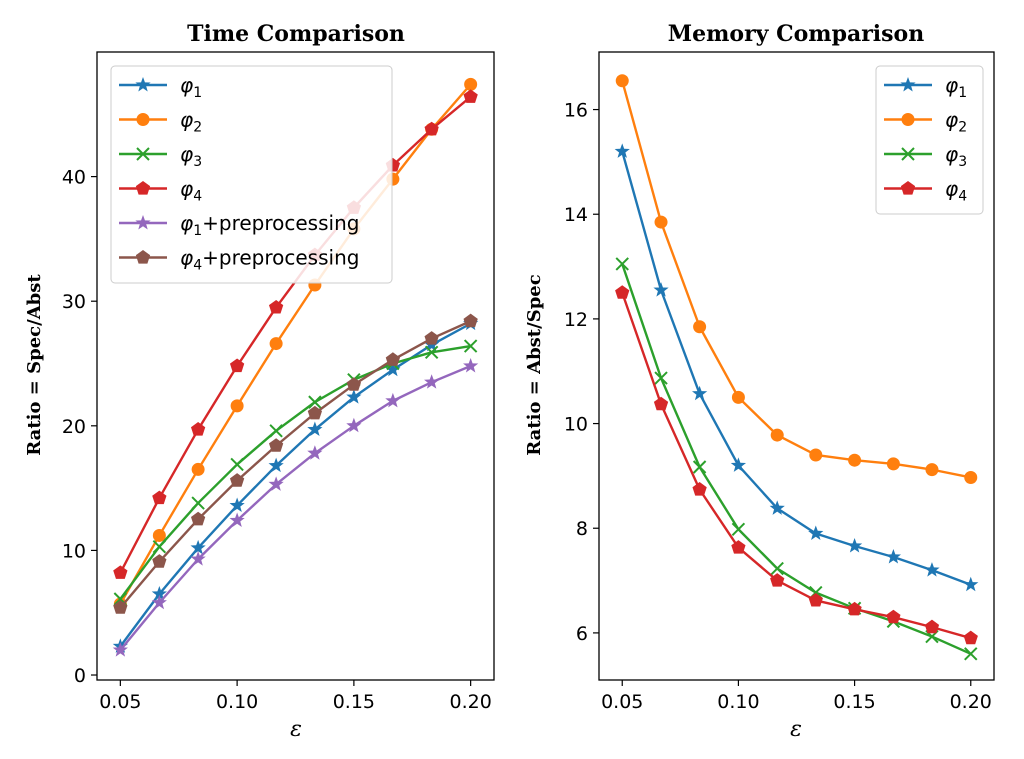 The width and height of the screenshot is (1024, 759). Describe the element at coordinates (296, 729) in the screenshot. I see `x-axis-label: ε` at that location.